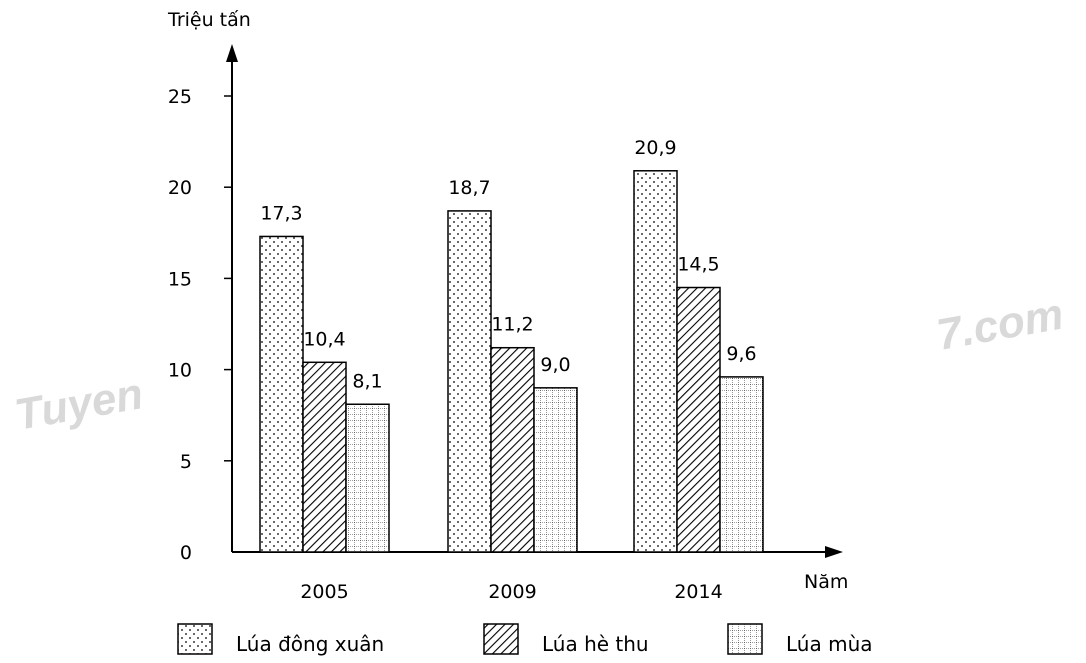  Describe the element at coordinates (324, 339) in the screenshot. I see `data-label: 10,4` at that location.